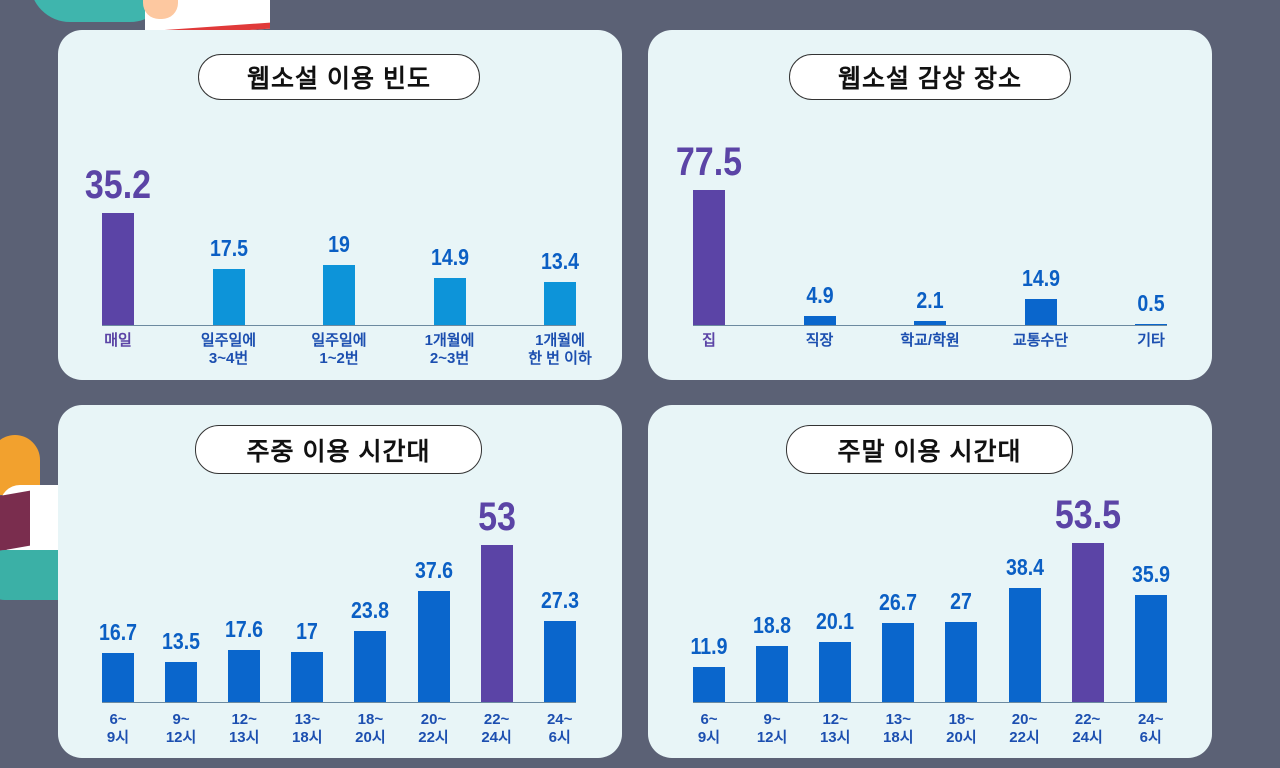 The height and width of the screenshot is (768, 1280). I want to click on data-label: 0.5, so click(1151, 303).